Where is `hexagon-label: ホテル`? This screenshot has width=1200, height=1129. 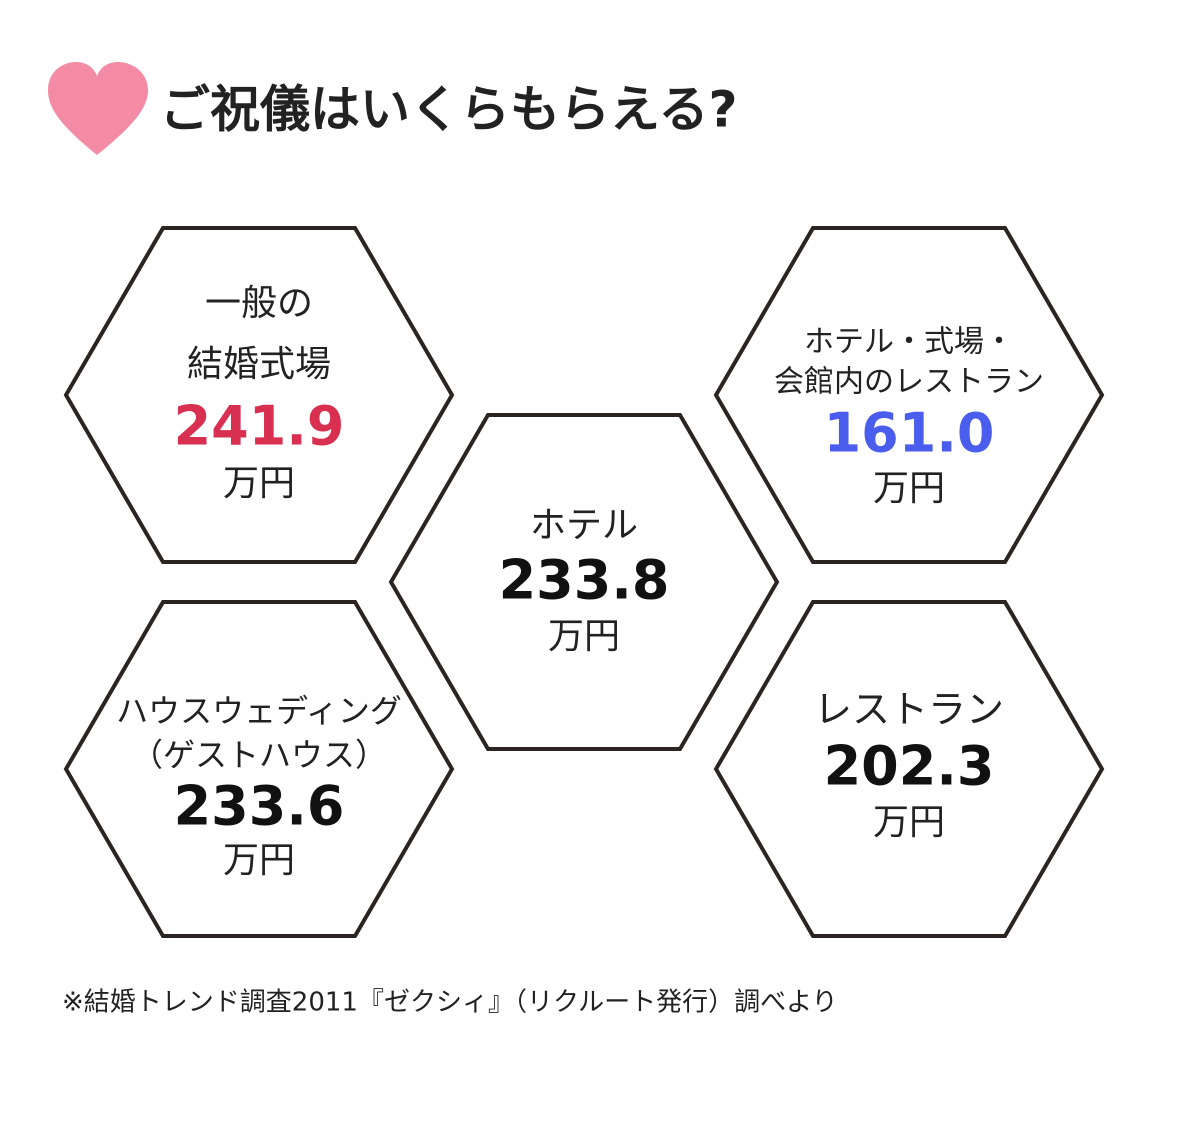
hexagon-label: ホテル is located at coordinates (584, 525).